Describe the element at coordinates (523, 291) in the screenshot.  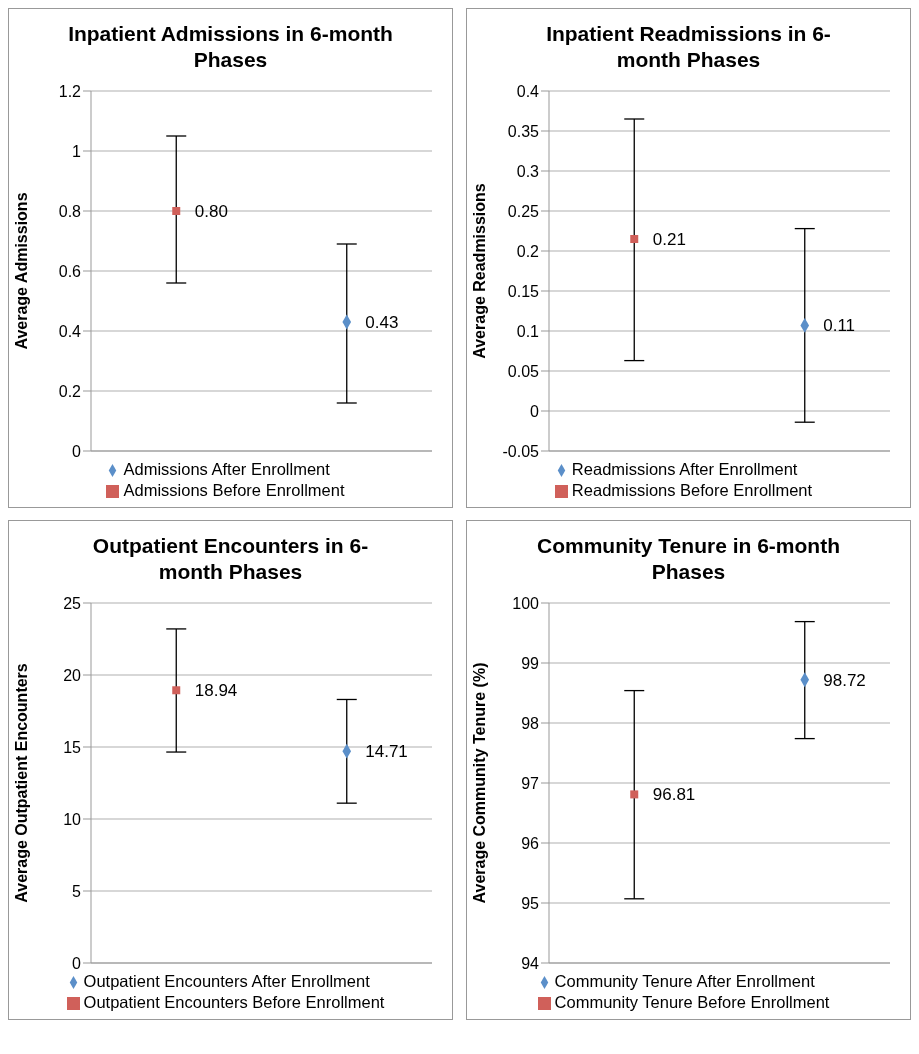
I see `y-tick-label: 0.15` at that location.